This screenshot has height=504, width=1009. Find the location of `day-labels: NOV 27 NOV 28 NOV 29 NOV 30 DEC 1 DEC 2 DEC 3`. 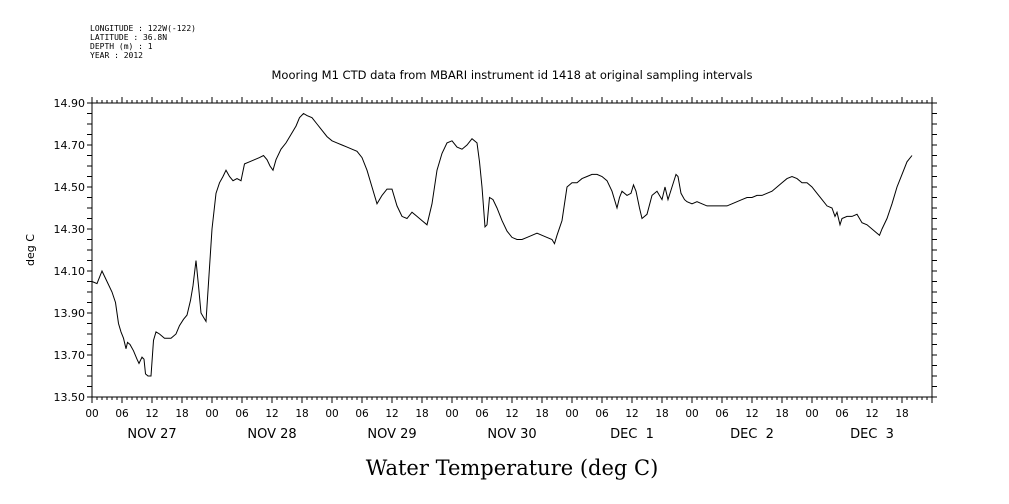

day-labels: NOV 27 NOV 28 NOV 29 NOV 30 DEC 1 DEC 2 DEC 3 is located at coordinates (510, 434).